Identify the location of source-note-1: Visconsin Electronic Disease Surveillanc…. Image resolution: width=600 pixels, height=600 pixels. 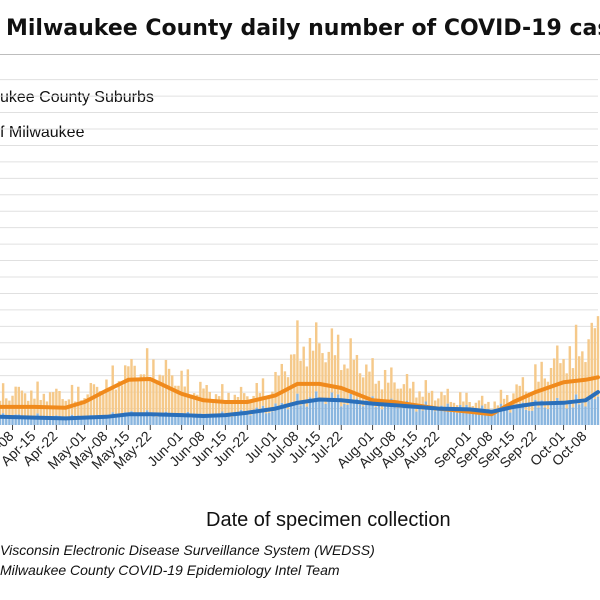
(187, 550).